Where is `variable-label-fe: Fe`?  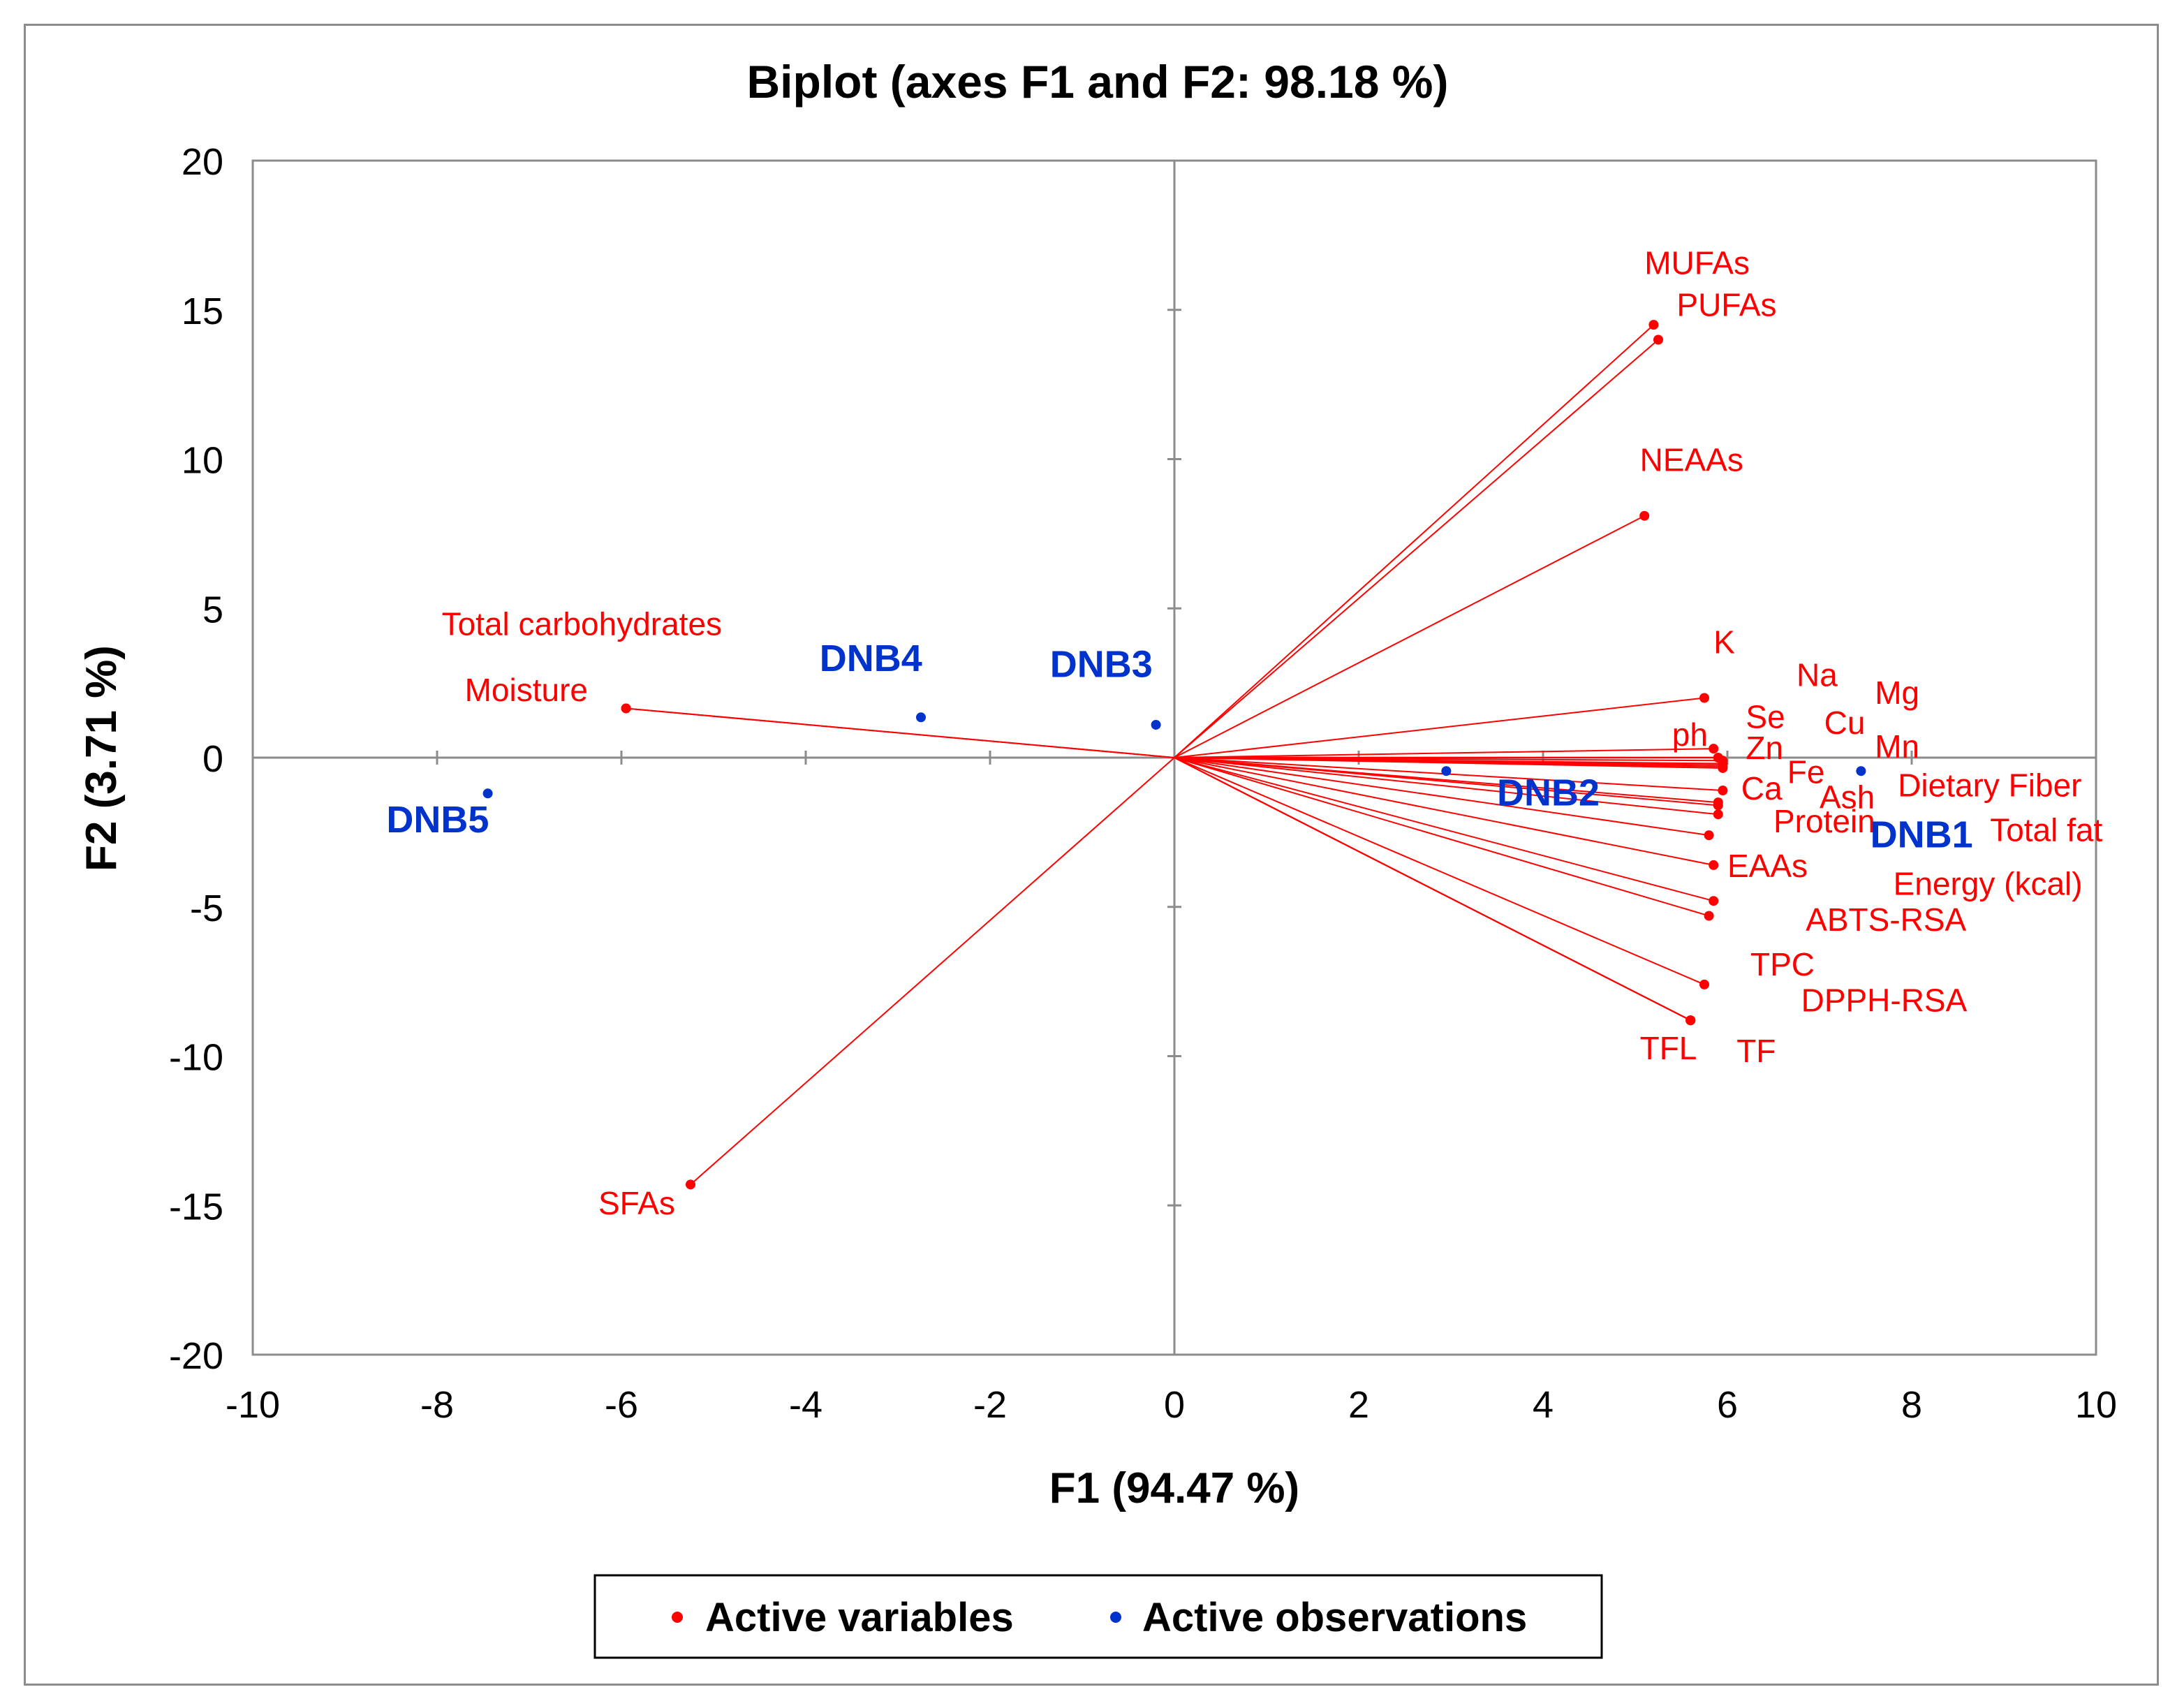 variable-label-fe: Fe is located at coordinates (1806, 771).